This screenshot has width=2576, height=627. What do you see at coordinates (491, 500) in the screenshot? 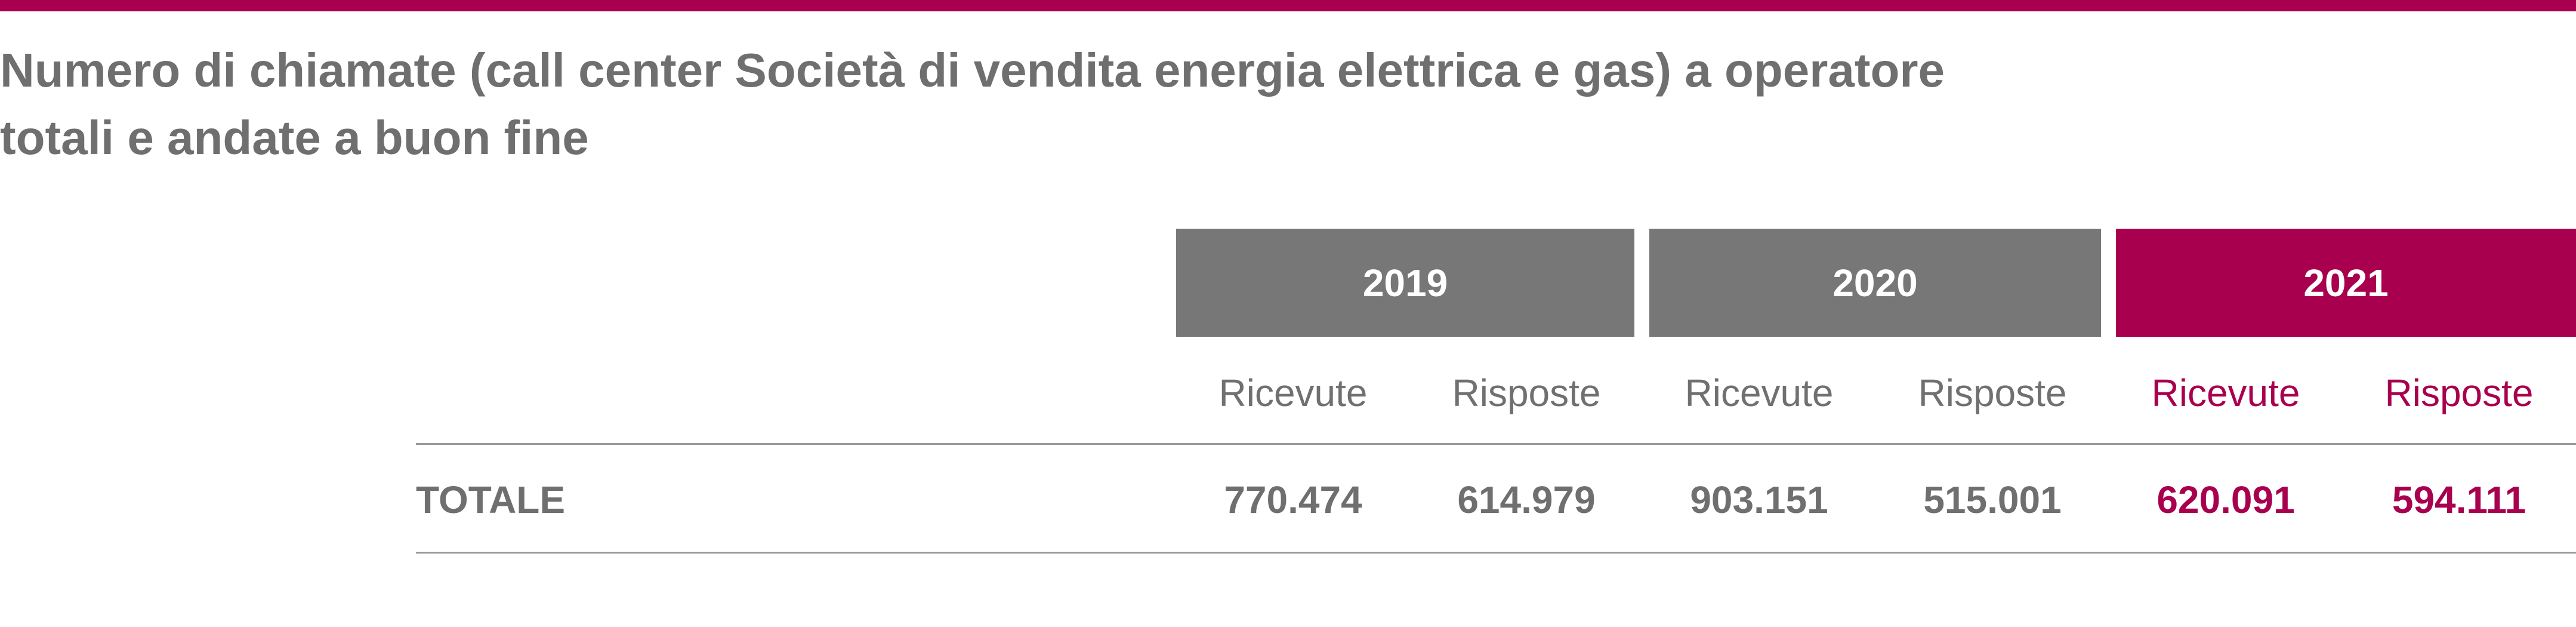
I see `row-label: TOTALE` at bounding box center [491, 500].